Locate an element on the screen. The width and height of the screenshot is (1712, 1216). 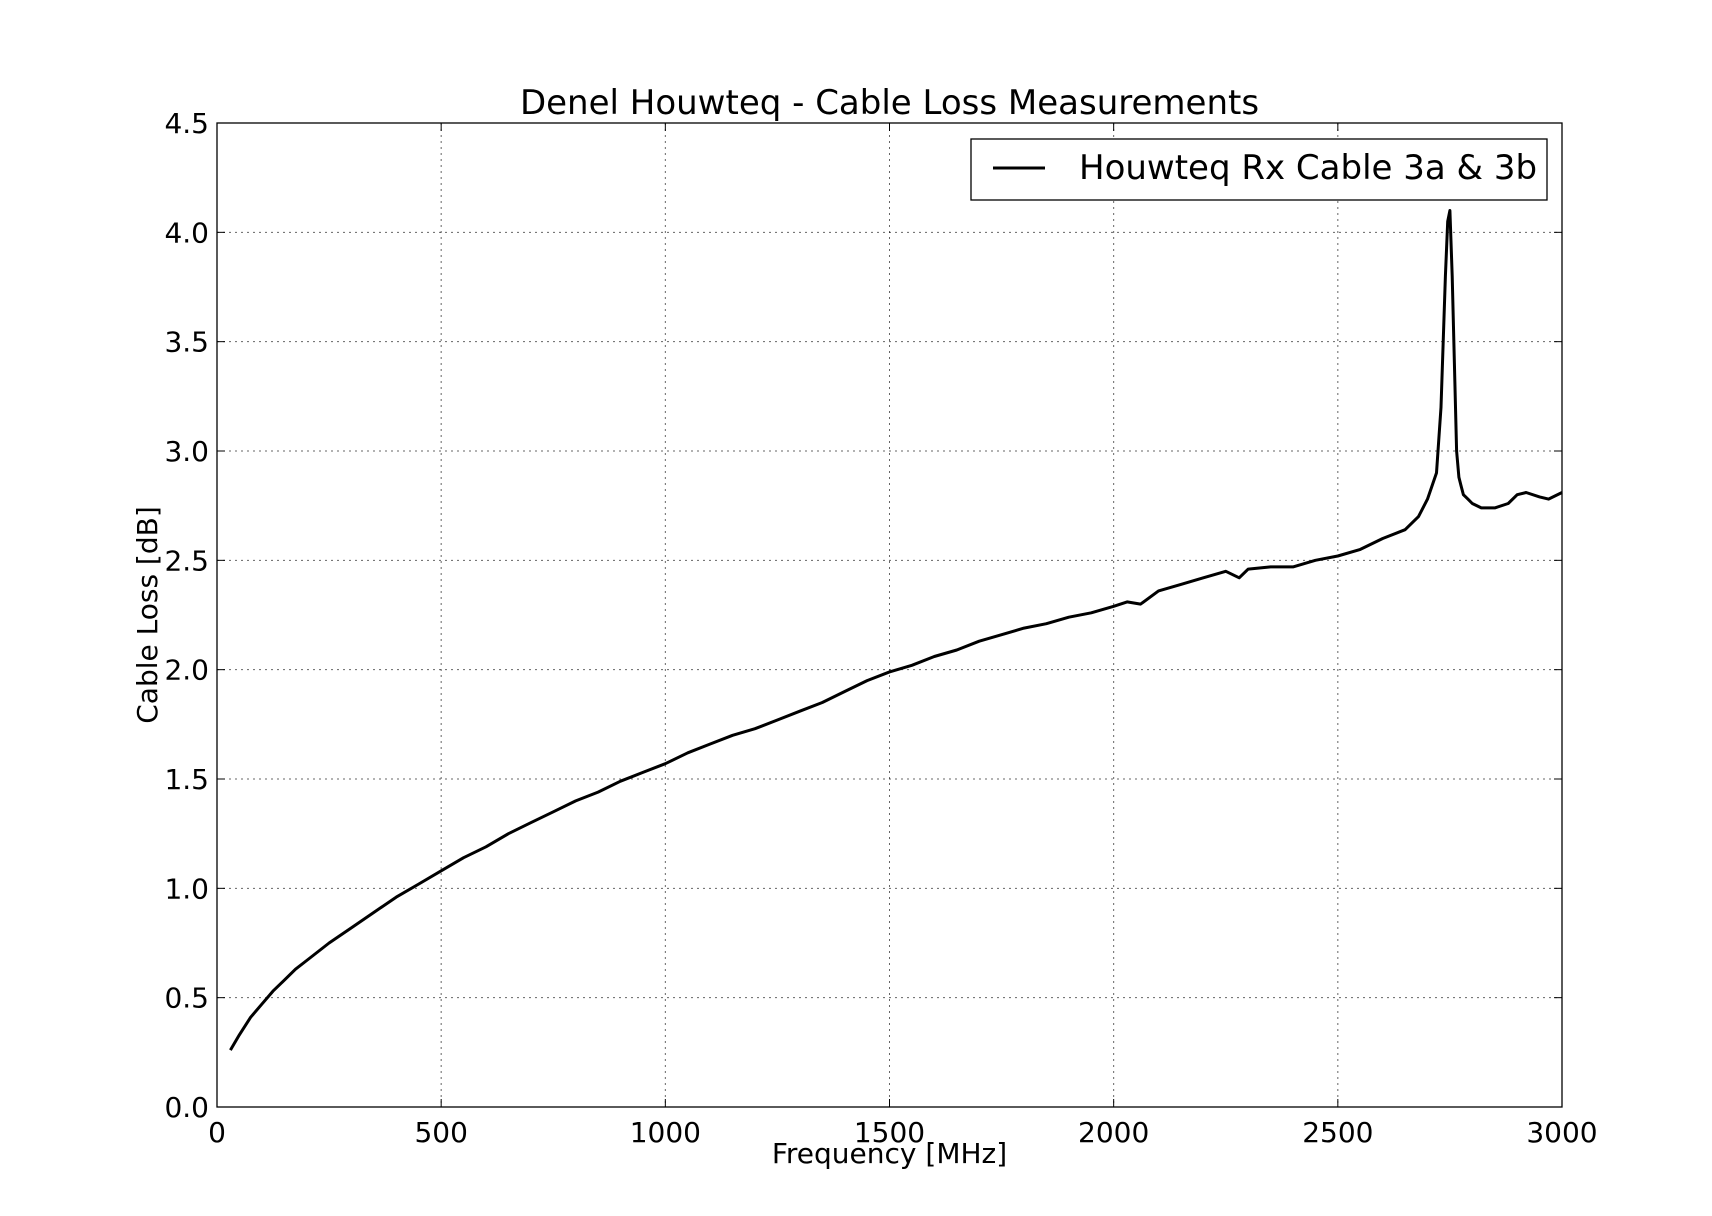
legend-entry-label: Houwteq Rx Cable 3a & 3b is located at coordinates (1308, 168).